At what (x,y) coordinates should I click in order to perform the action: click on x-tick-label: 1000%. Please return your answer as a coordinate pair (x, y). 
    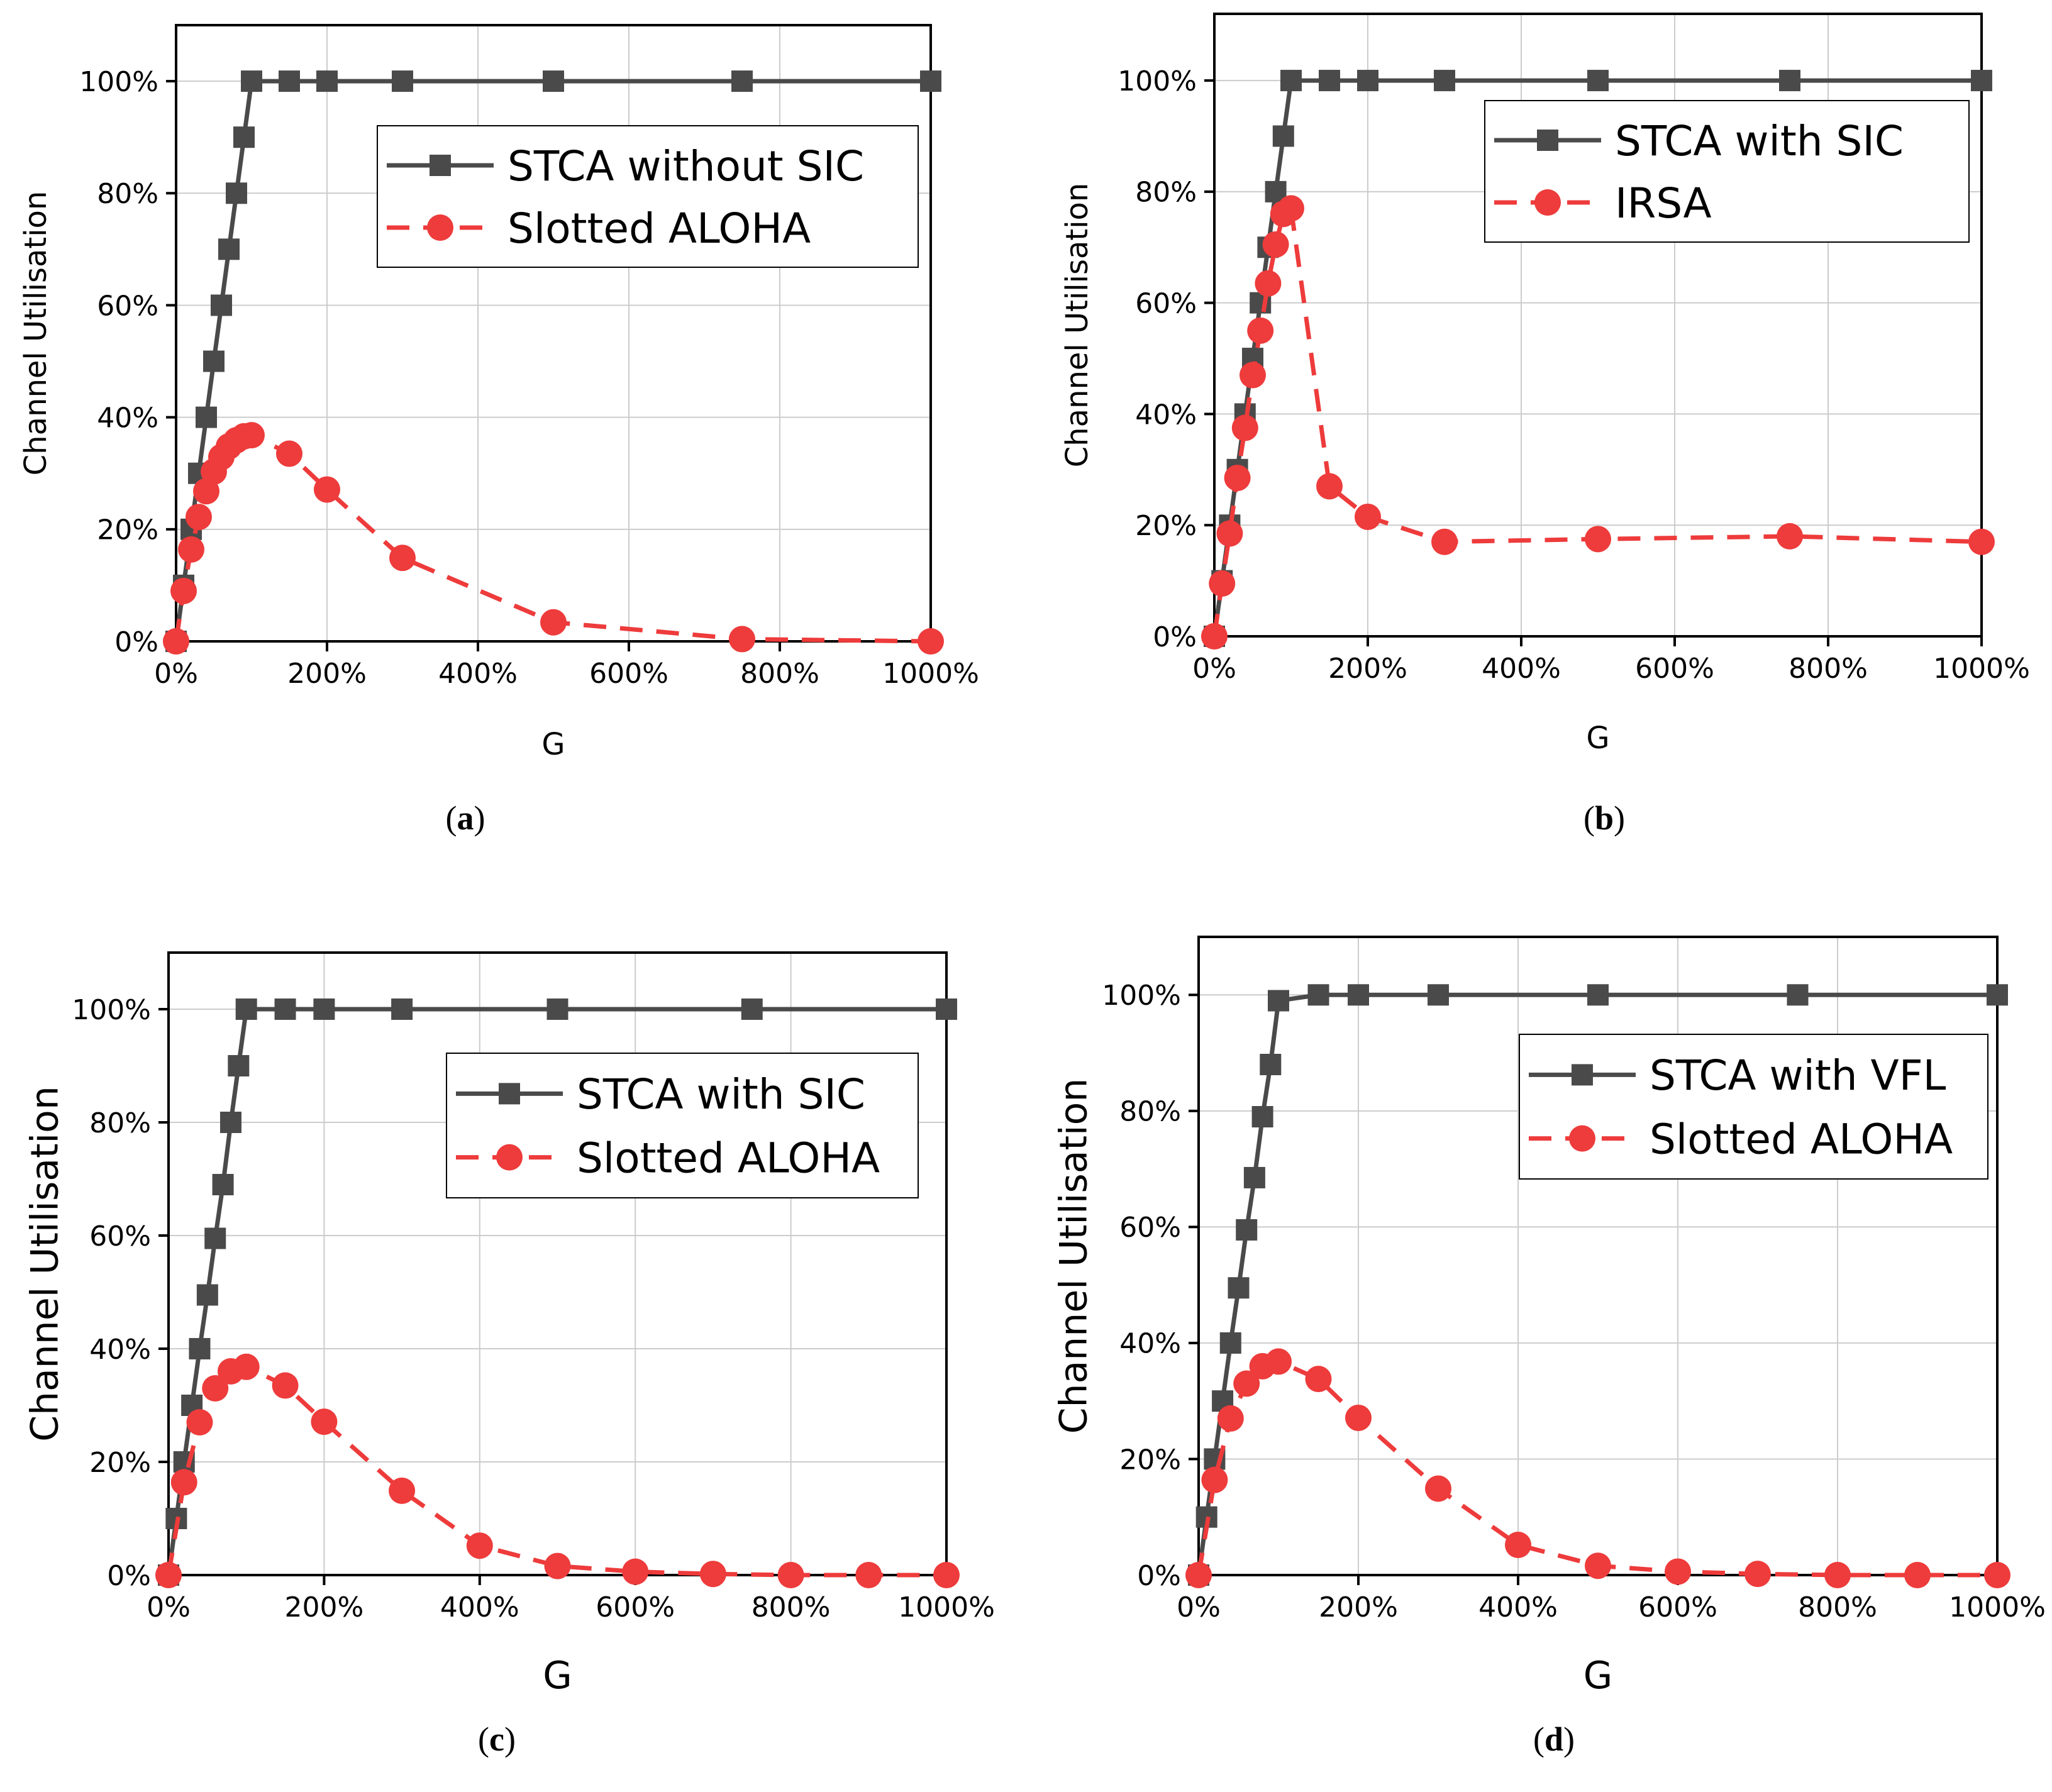
    Looking at the image, I should click on (930, 674).